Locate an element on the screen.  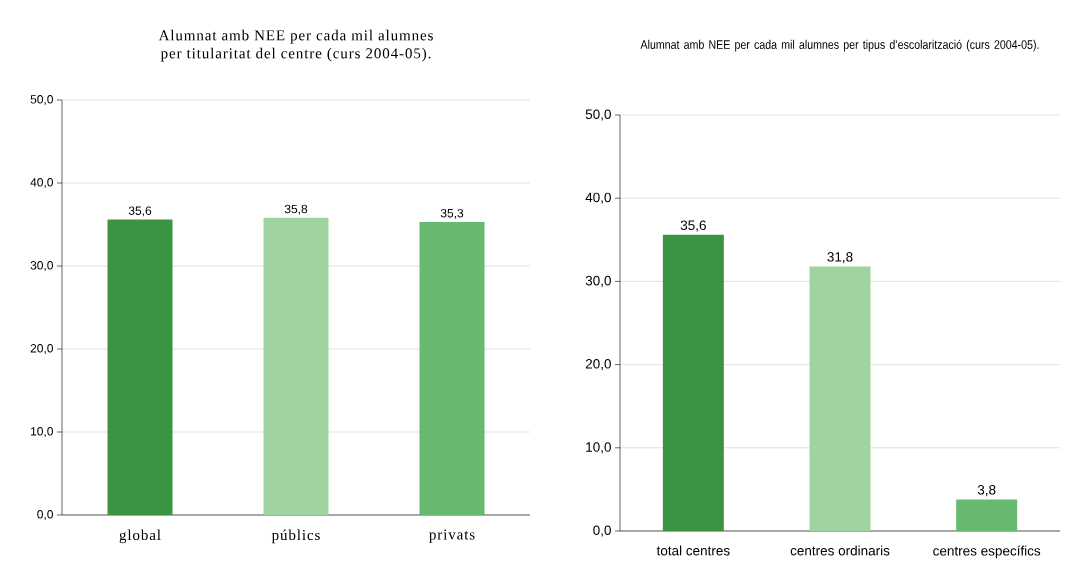
x-tick-label: total centres is located at coordinates (693, 550).